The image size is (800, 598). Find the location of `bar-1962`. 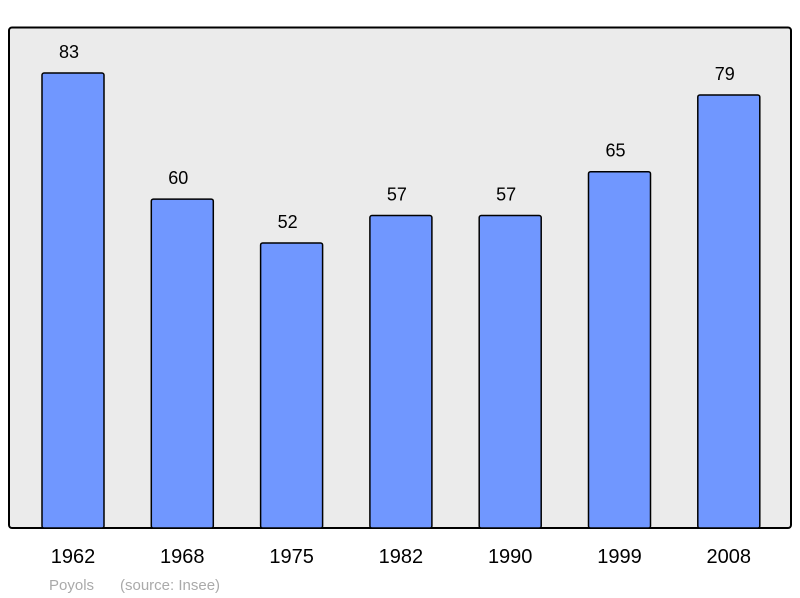

bar-1962 is located at coordinates (73, 300).